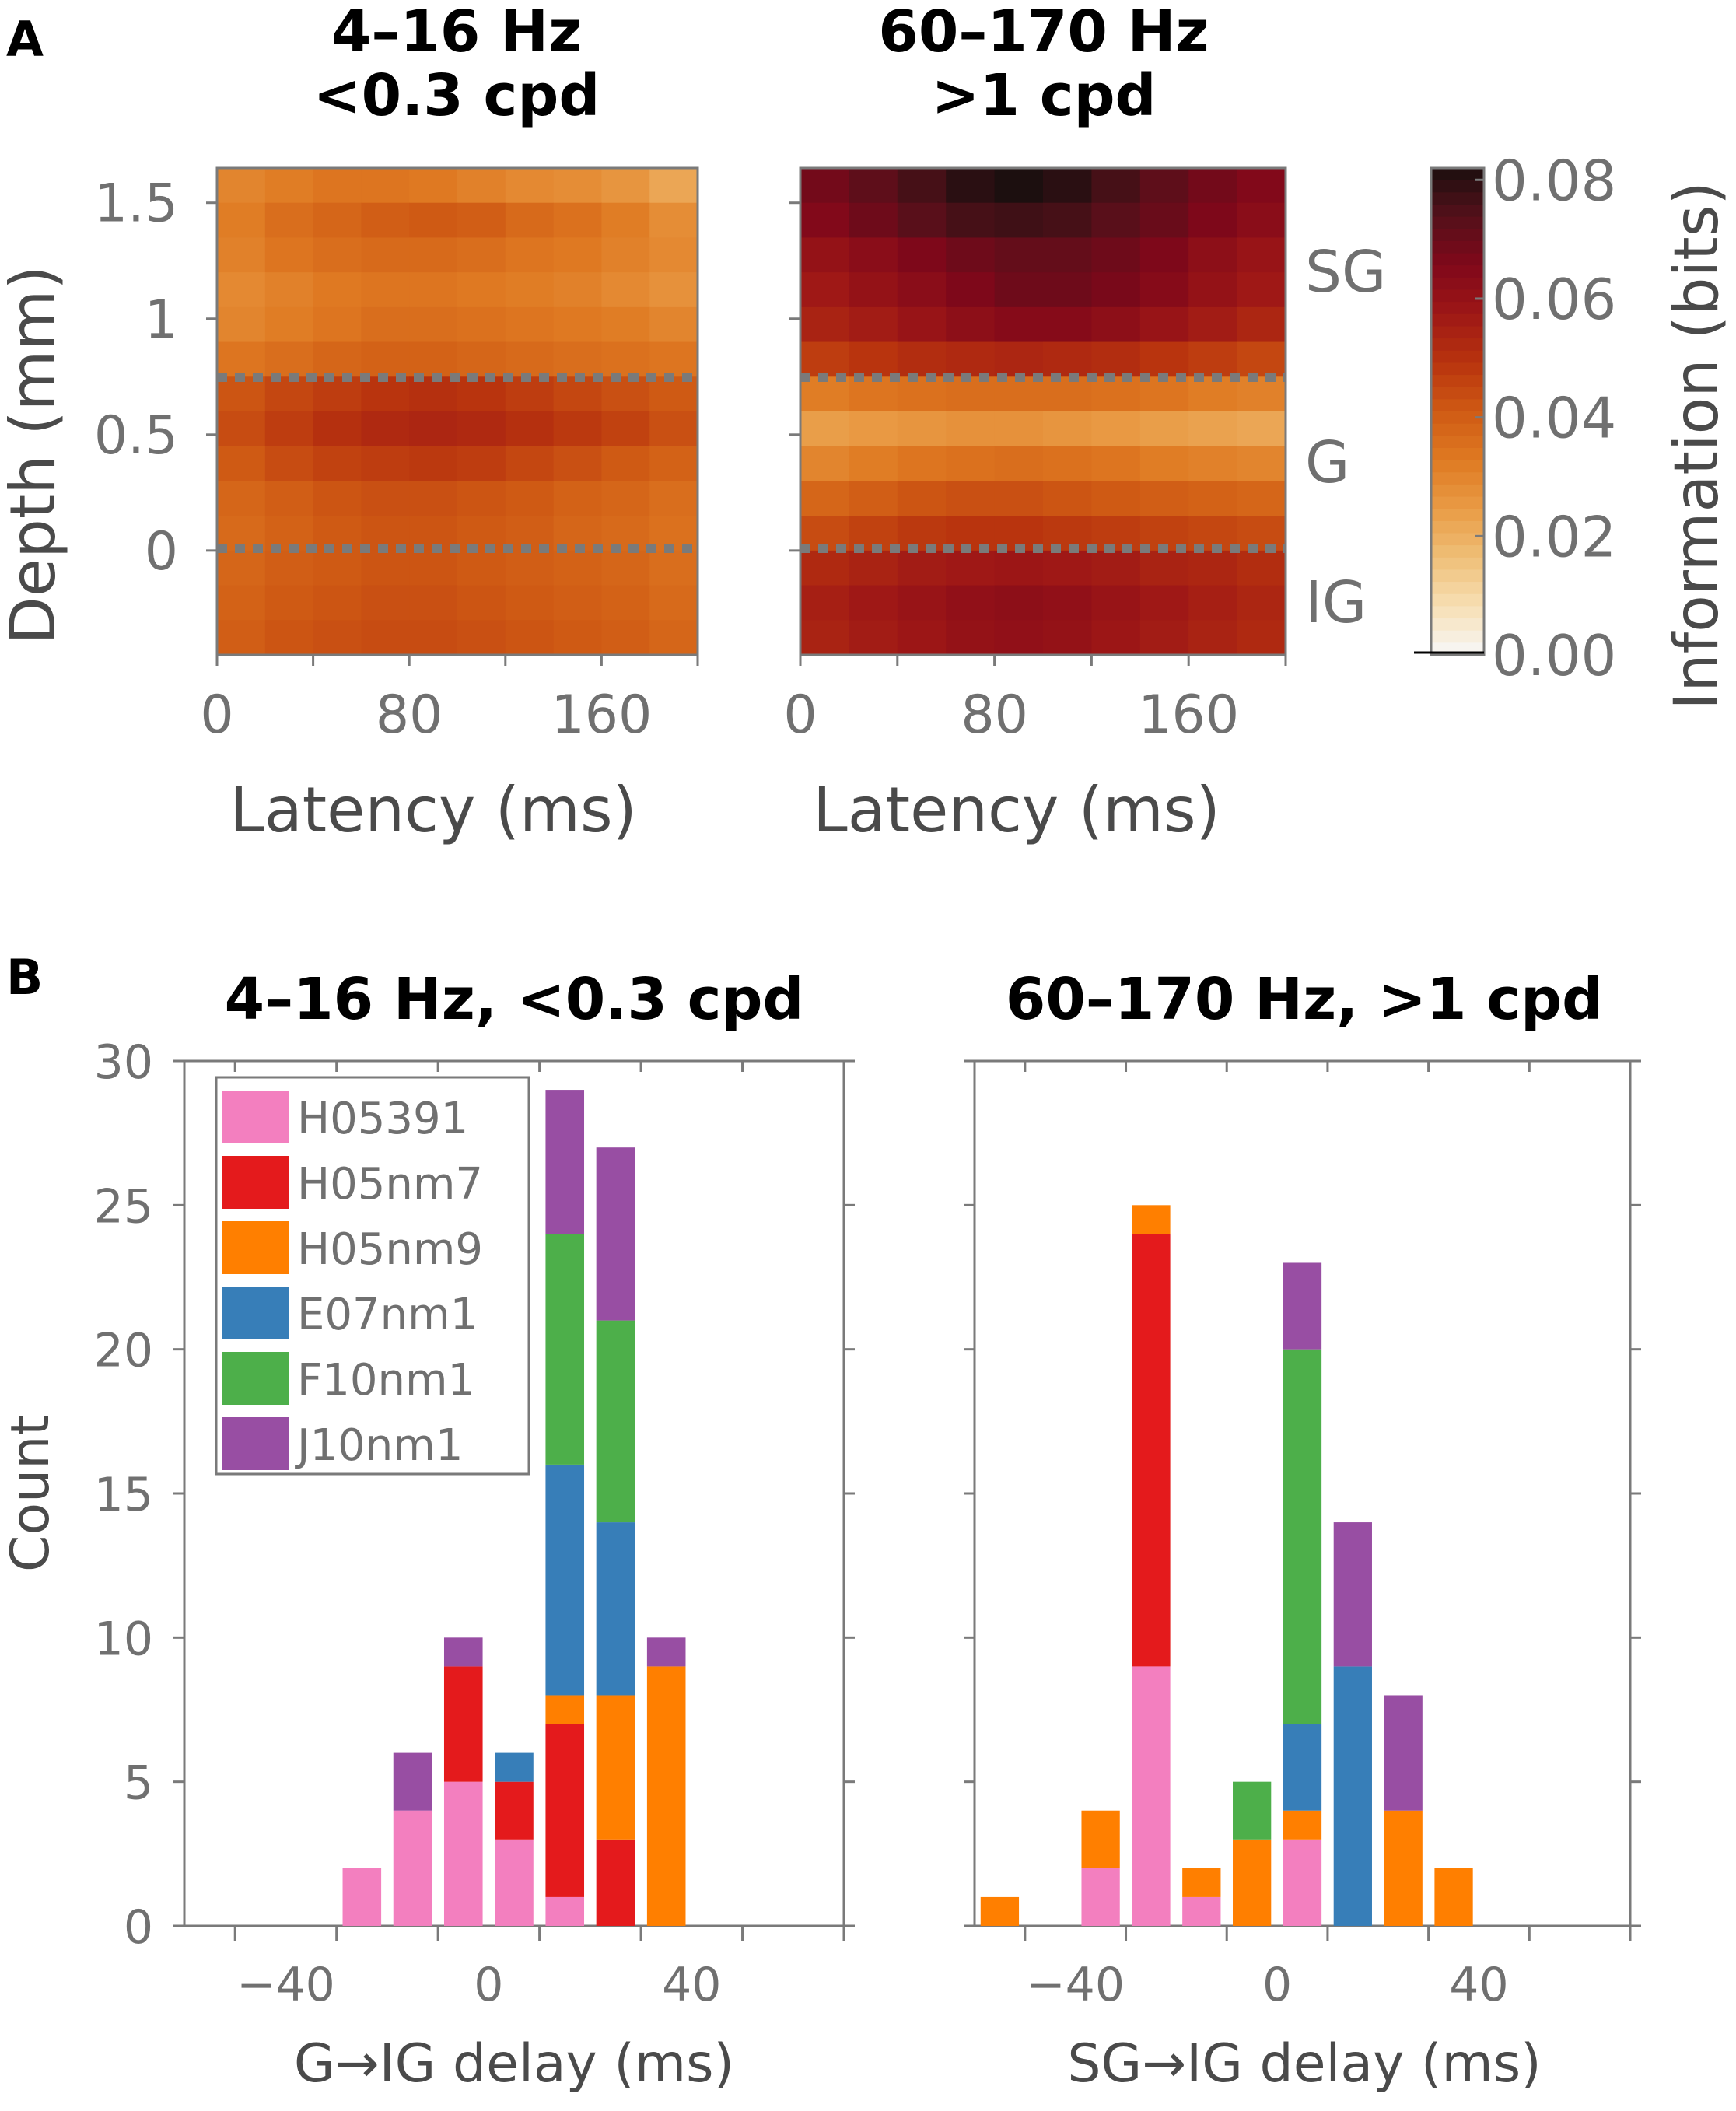  What do you see at coordinates (1554, 655) in the screenshot?
I see `colorbar-tick-label: 0.00` at bounding box center [1554, 655].